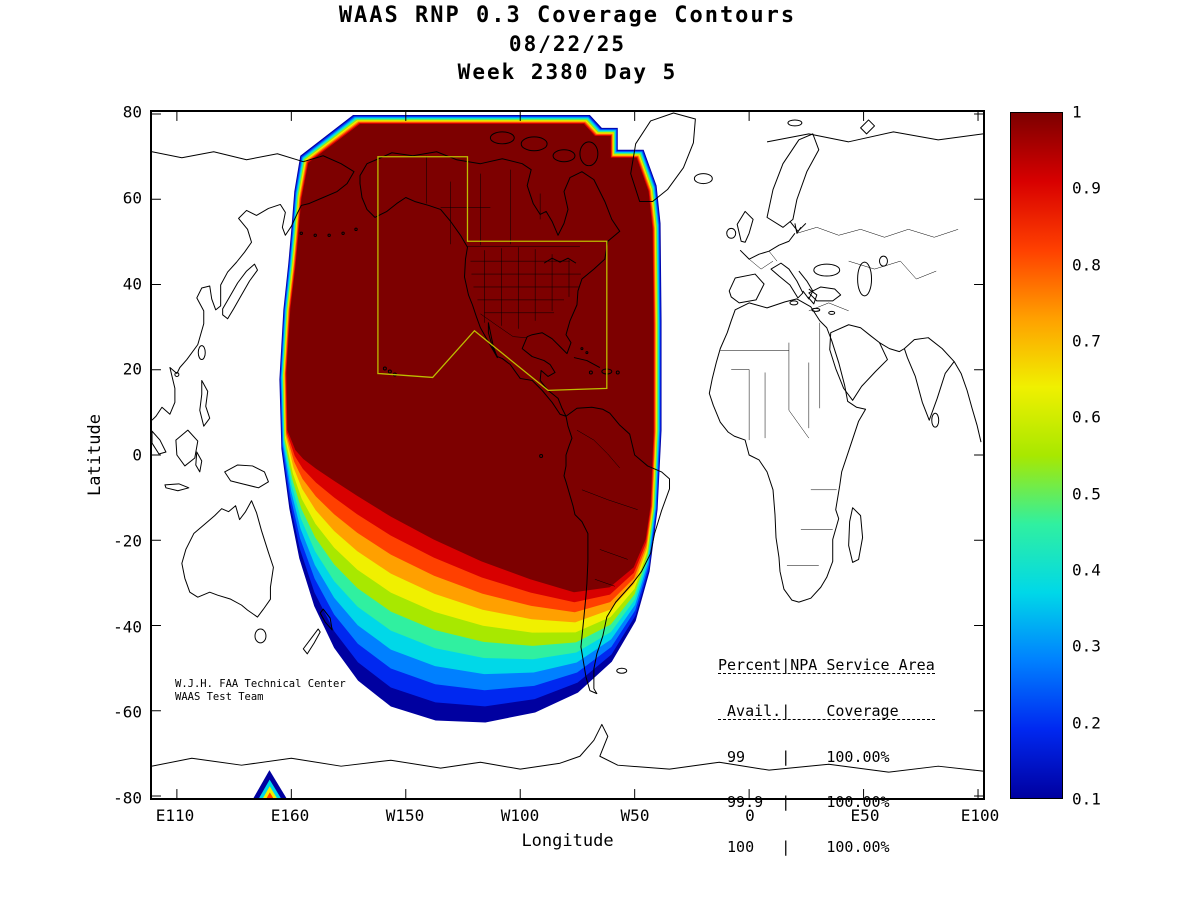 Image resolution: width=1200 pixels, height=900 pixels. What do you see at coordinates (132, 112) in the screenshot?
I see `y-tick-label: 80` at bounding box center [132, 112].